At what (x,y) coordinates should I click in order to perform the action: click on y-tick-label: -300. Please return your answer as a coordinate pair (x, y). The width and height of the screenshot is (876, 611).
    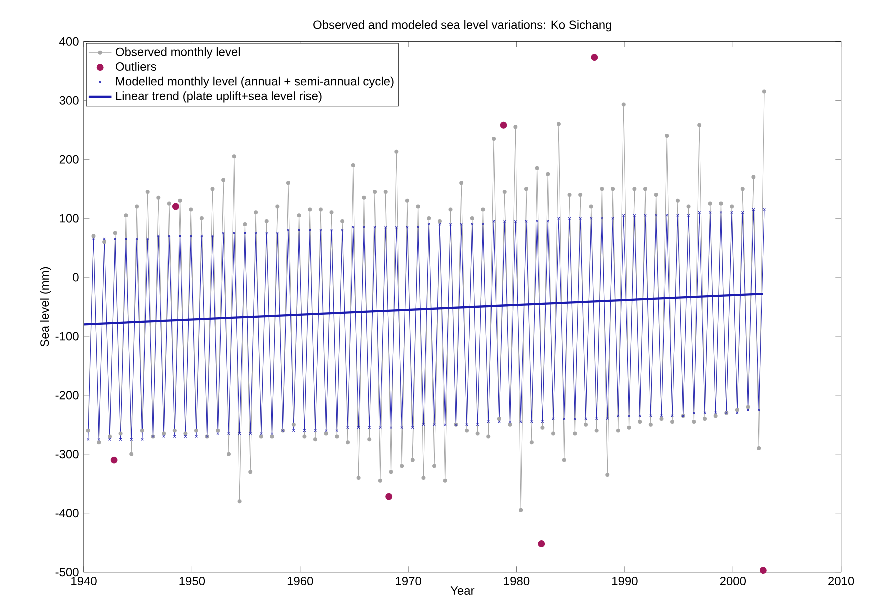
    Looking at the image, I should click on (67, 454).